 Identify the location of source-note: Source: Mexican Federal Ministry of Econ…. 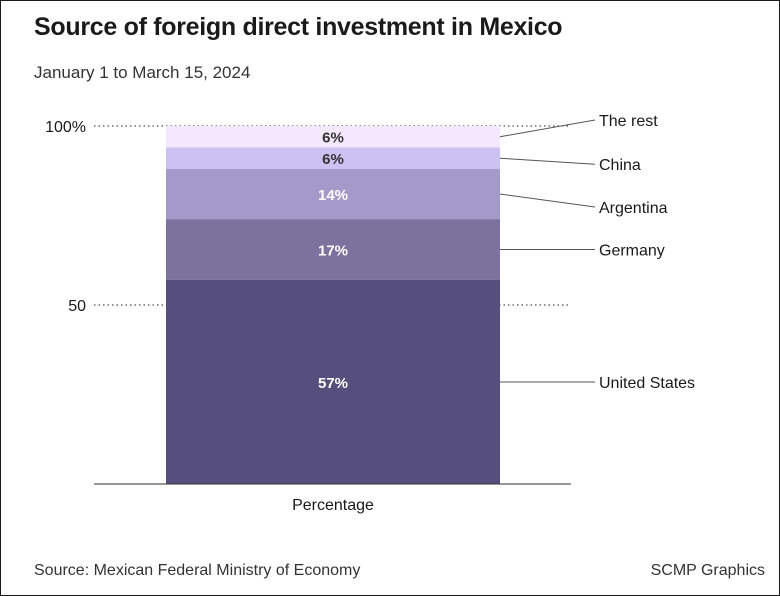
(197, 570).